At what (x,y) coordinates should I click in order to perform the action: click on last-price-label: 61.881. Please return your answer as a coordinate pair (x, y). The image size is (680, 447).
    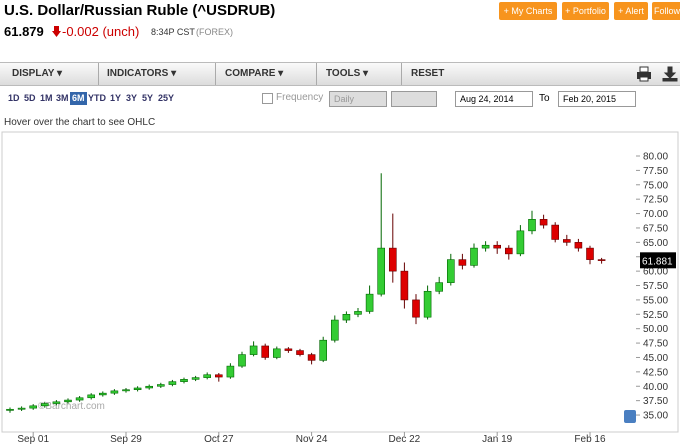
    Looking at the image, I should click on (657, 261).